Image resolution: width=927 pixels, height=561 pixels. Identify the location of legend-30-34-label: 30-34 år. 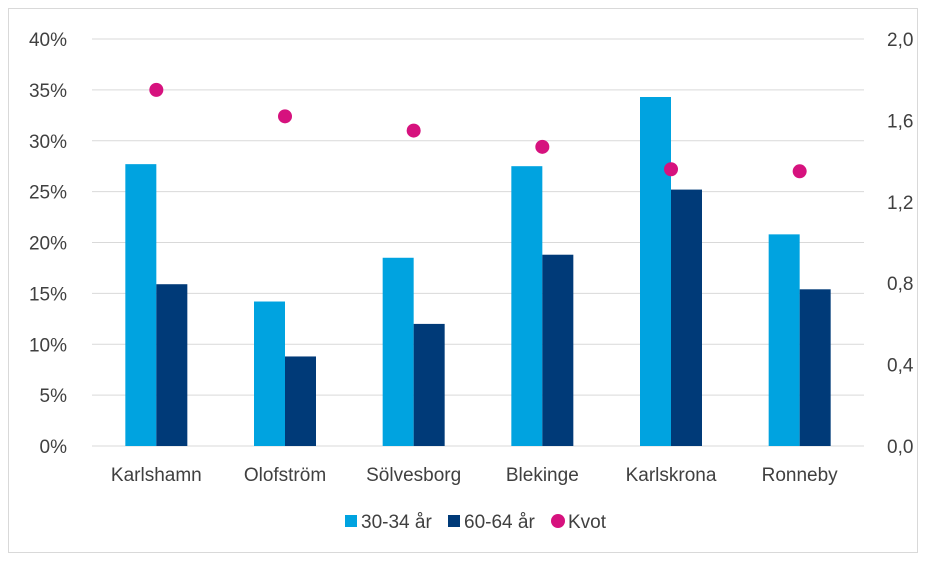
(396, 522).